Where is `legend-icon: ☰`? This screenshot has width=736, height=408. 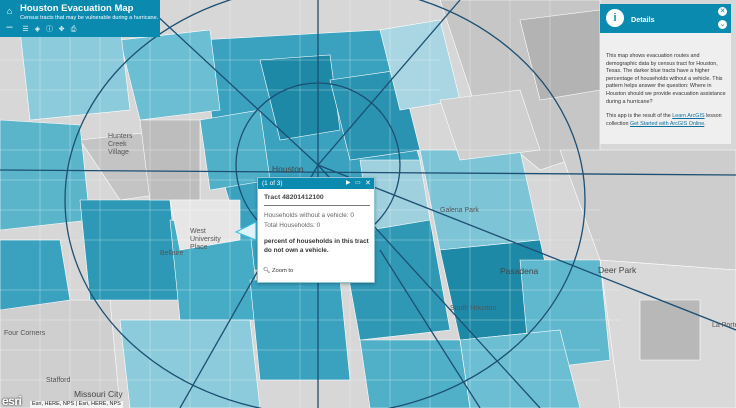 legend-icon: ☰ is located at coordinates (25, 29).